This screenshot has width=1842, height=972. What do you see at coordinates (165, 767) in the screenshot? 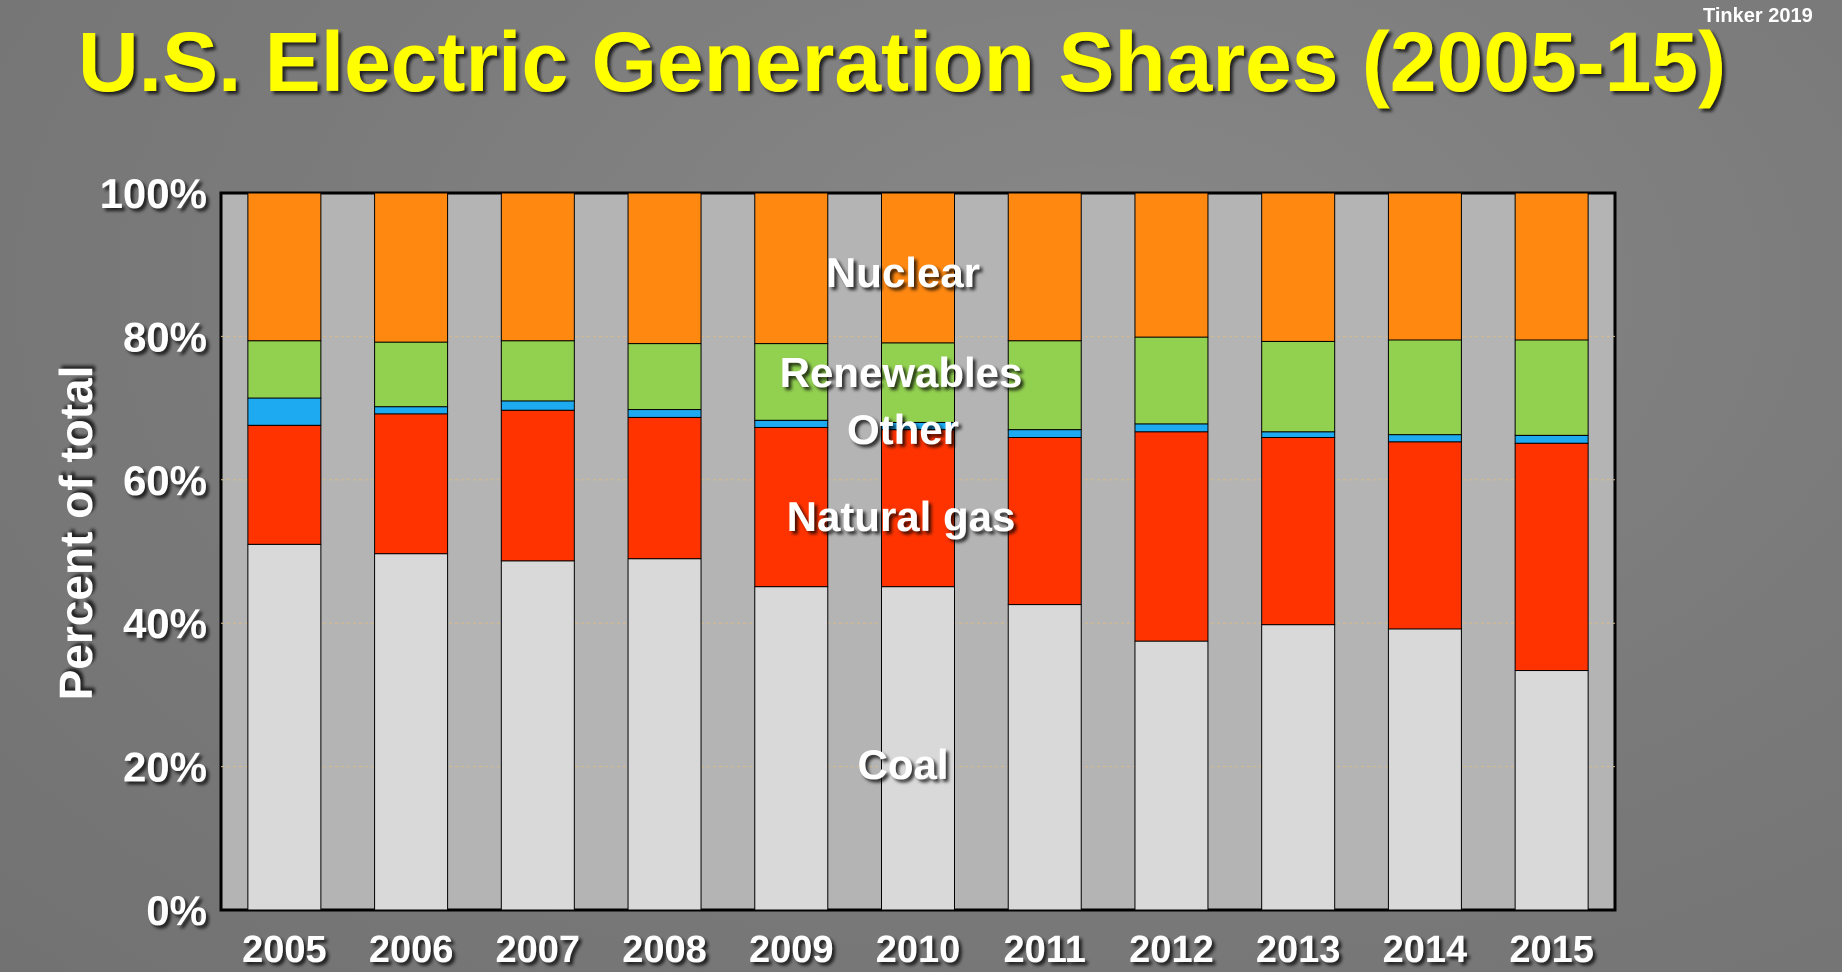
I see `y-tick-label: 20%` at bounding box center [165, 767].